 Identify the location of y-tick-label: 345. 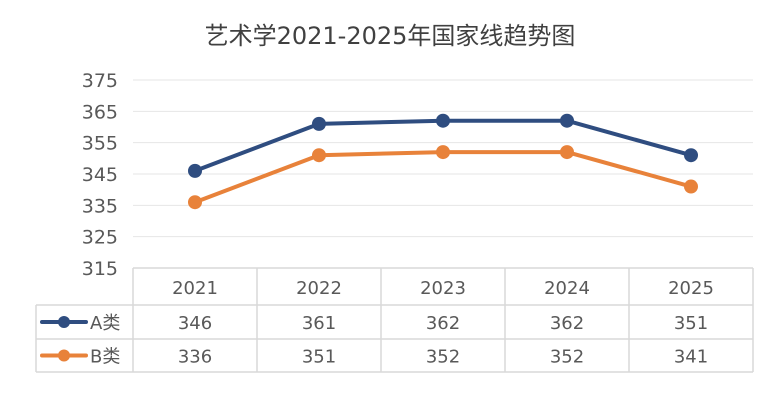
(100, 175).